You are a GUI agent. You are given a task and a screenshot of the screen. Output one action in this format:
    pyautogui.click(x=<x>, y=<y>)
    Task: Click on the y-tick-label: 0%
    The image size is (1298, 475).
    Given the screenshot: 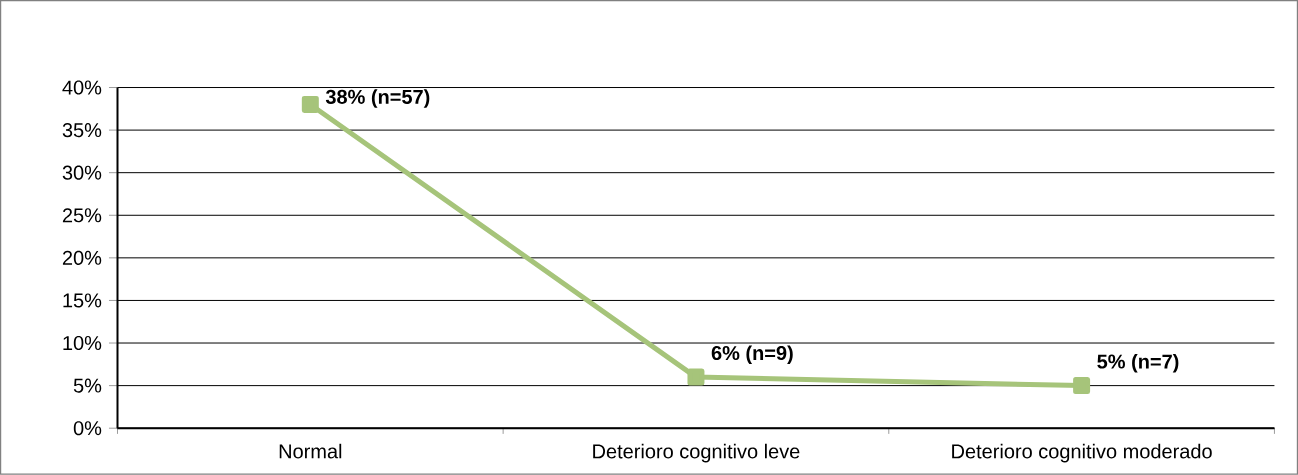 What is the action you would take?
    pyautogui.click(x=87, y=428)
    